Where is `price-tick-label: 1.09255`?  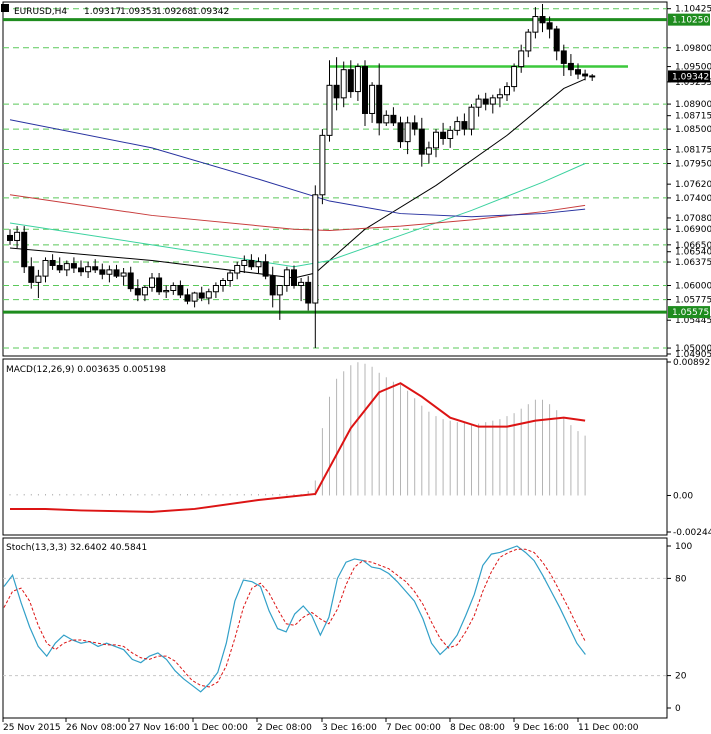 price-tick-label: 1.09255 is located at coordinates (693, 83).